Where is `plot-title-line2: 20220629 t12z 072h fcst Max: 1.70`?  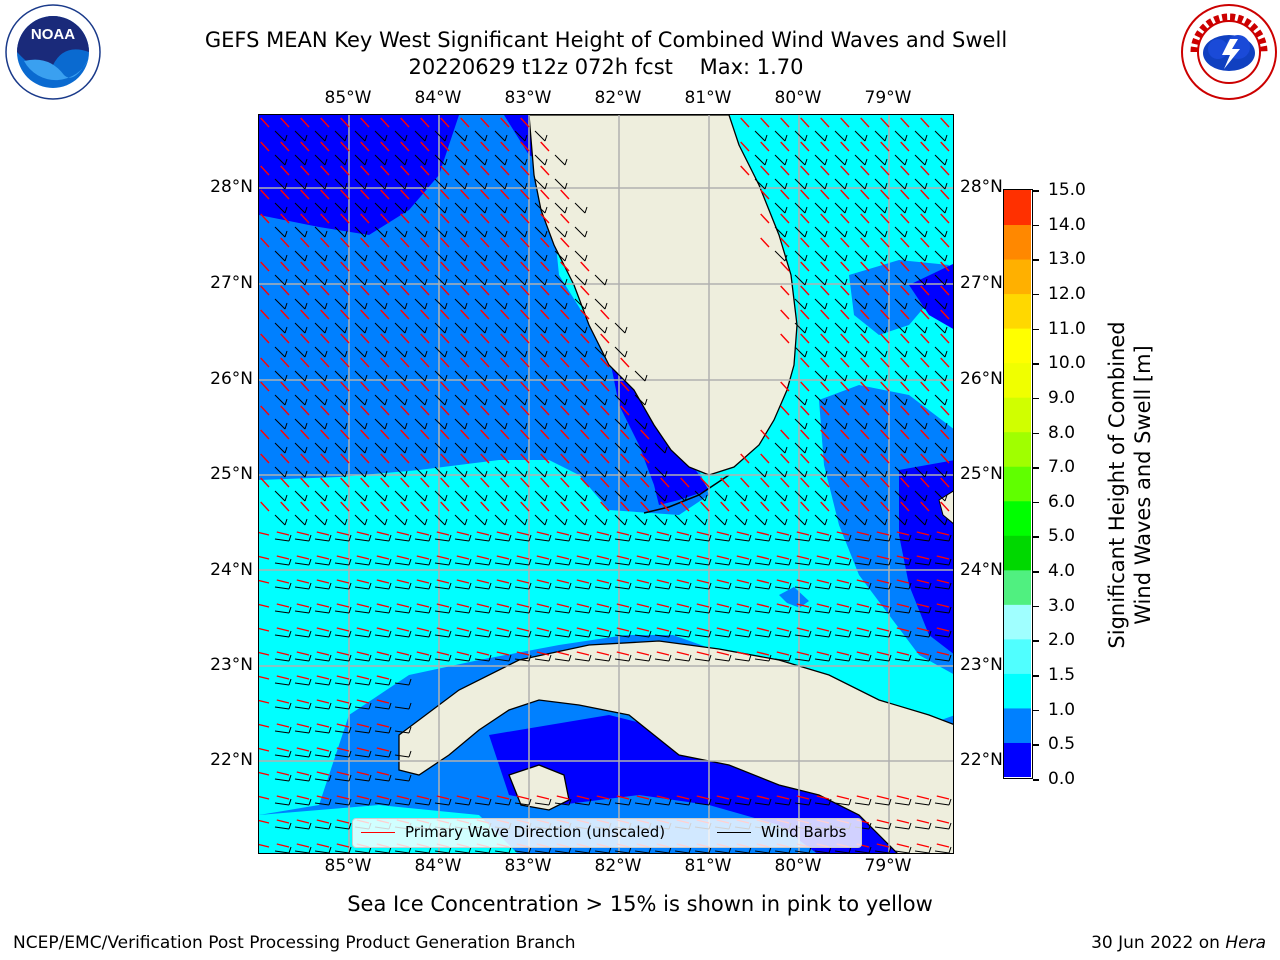
plot-title-line2: 20220629 t12z 072h fcst Max: 1.70 is located at coordinates (606, 67).